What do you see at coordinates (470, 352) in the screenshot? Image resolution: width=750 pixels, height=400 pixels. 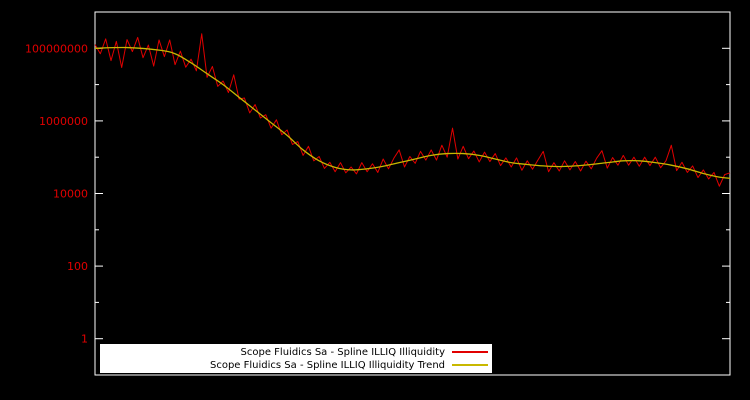 I see `legend-line-sample-illiquidity` at bounding box center [470, 352].